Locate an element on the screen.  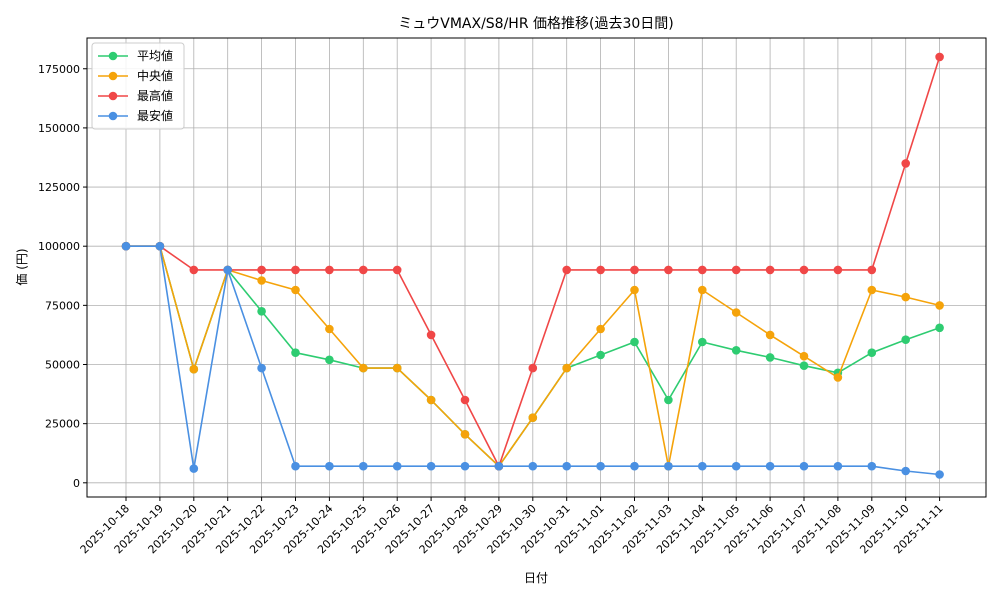
legend-label: 最安値 is located at coordinates (155, 115).